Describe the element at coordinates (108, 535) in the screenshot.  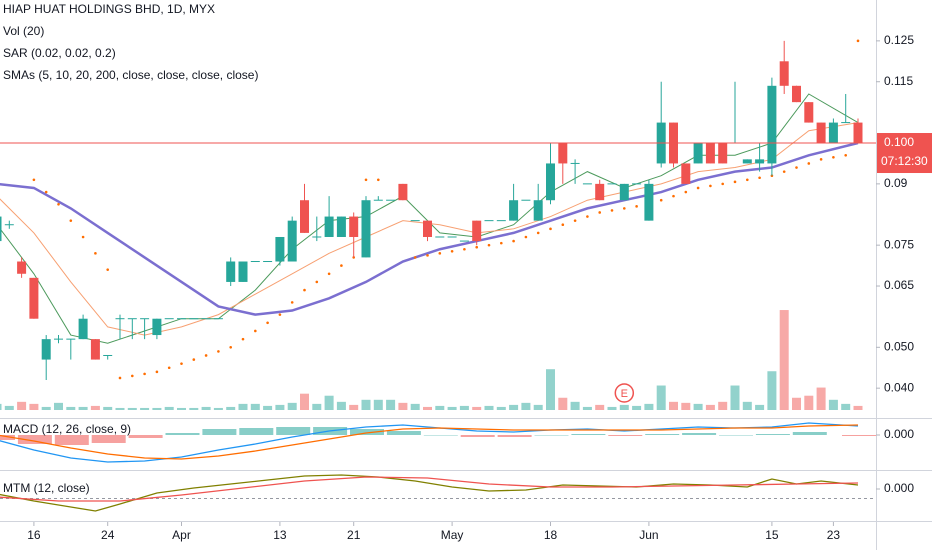
I see `x-tick-label: 24` at that location.